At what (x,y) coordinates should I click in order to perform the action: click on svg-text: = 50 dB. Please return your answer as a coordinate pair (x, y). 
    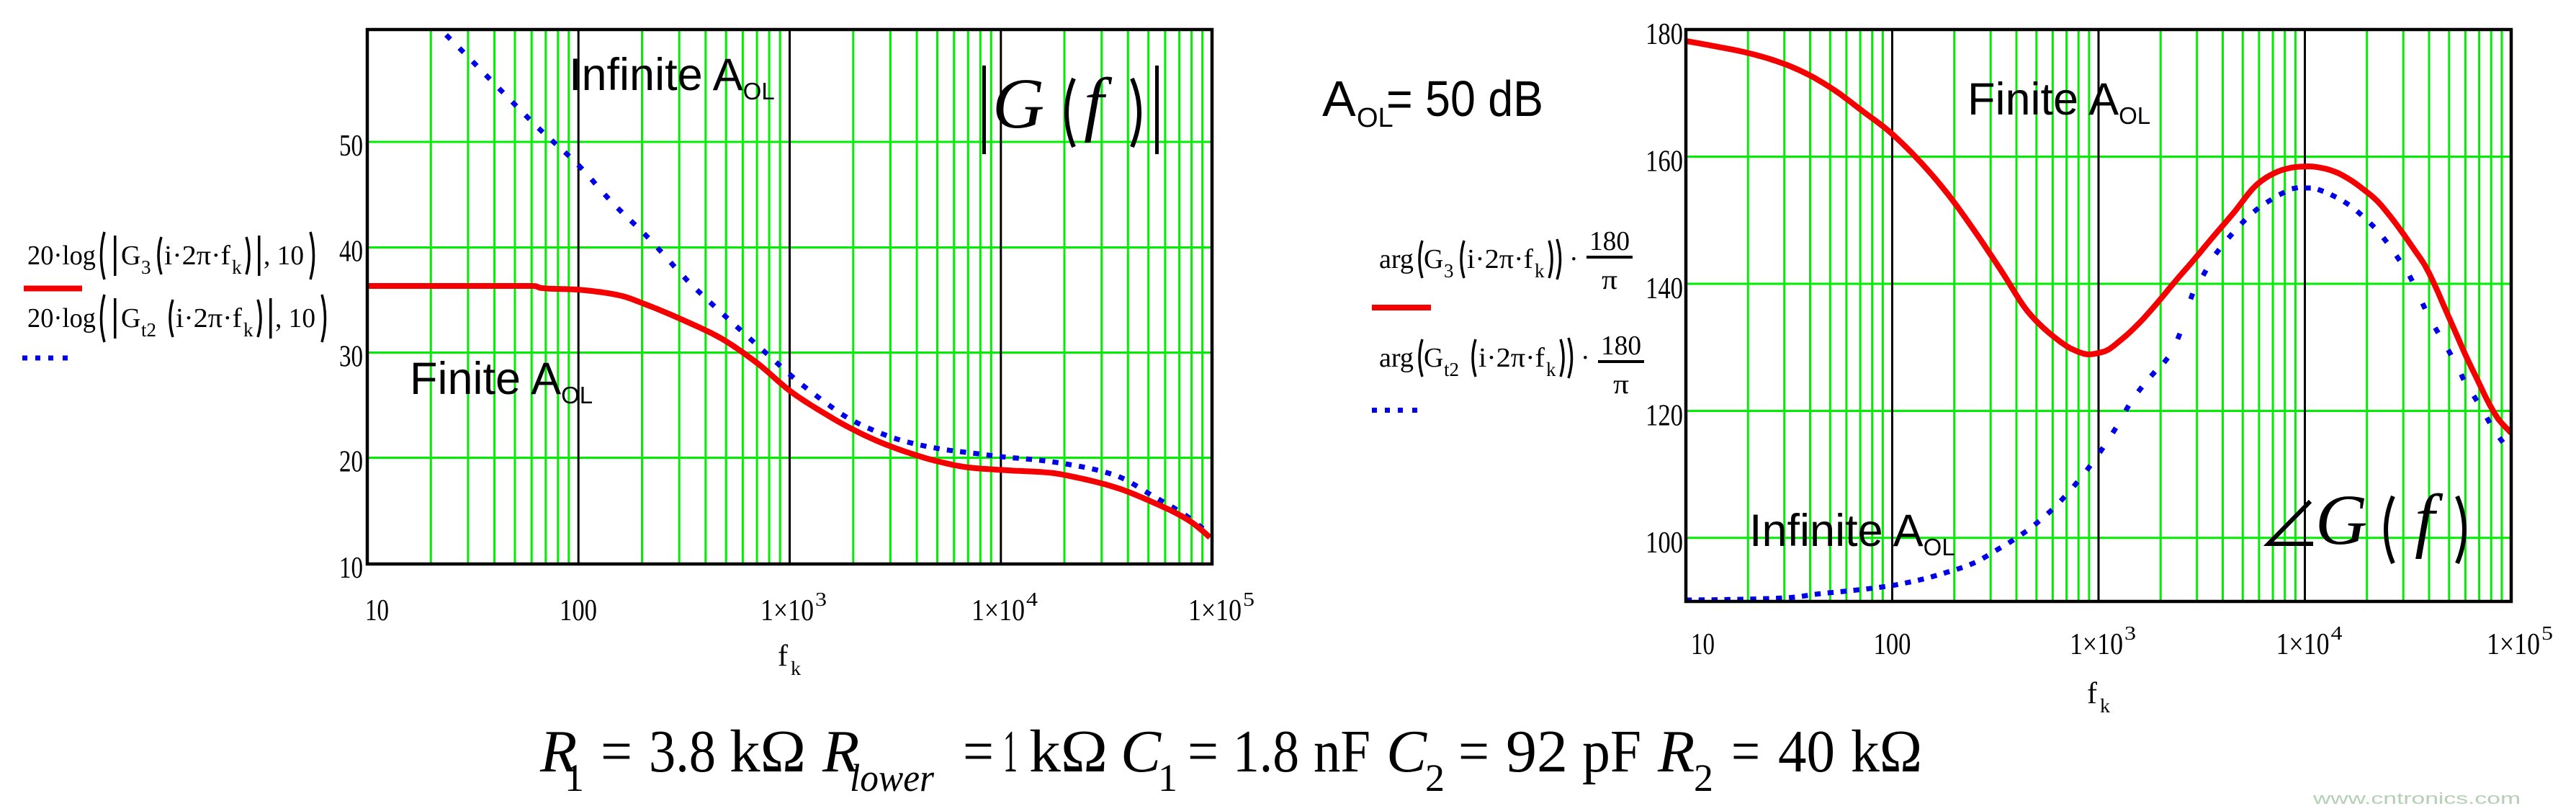
    Looking at the image, I should click on (1464, 99).